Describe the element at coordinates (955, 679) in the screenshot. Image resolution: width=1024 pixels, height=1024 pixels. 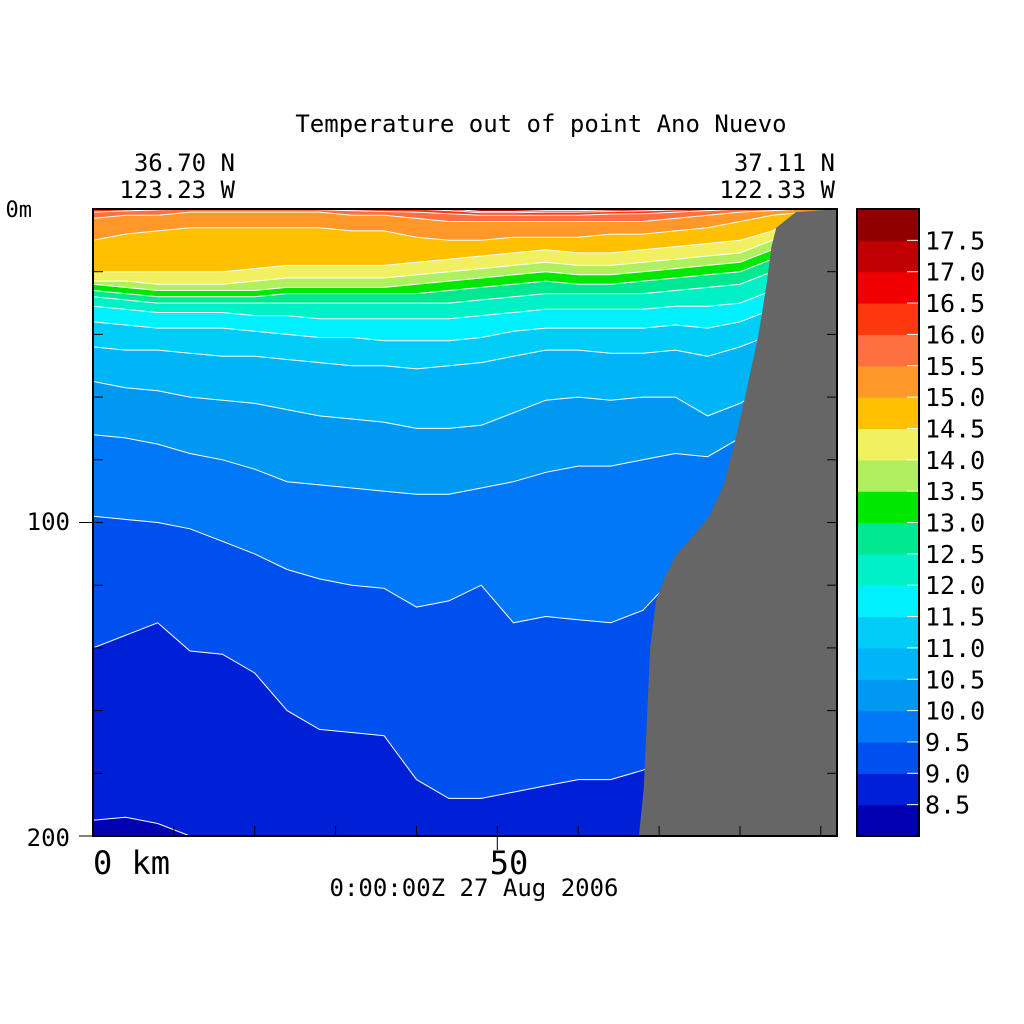
I see `colorbar-label: 10.5` at that location.